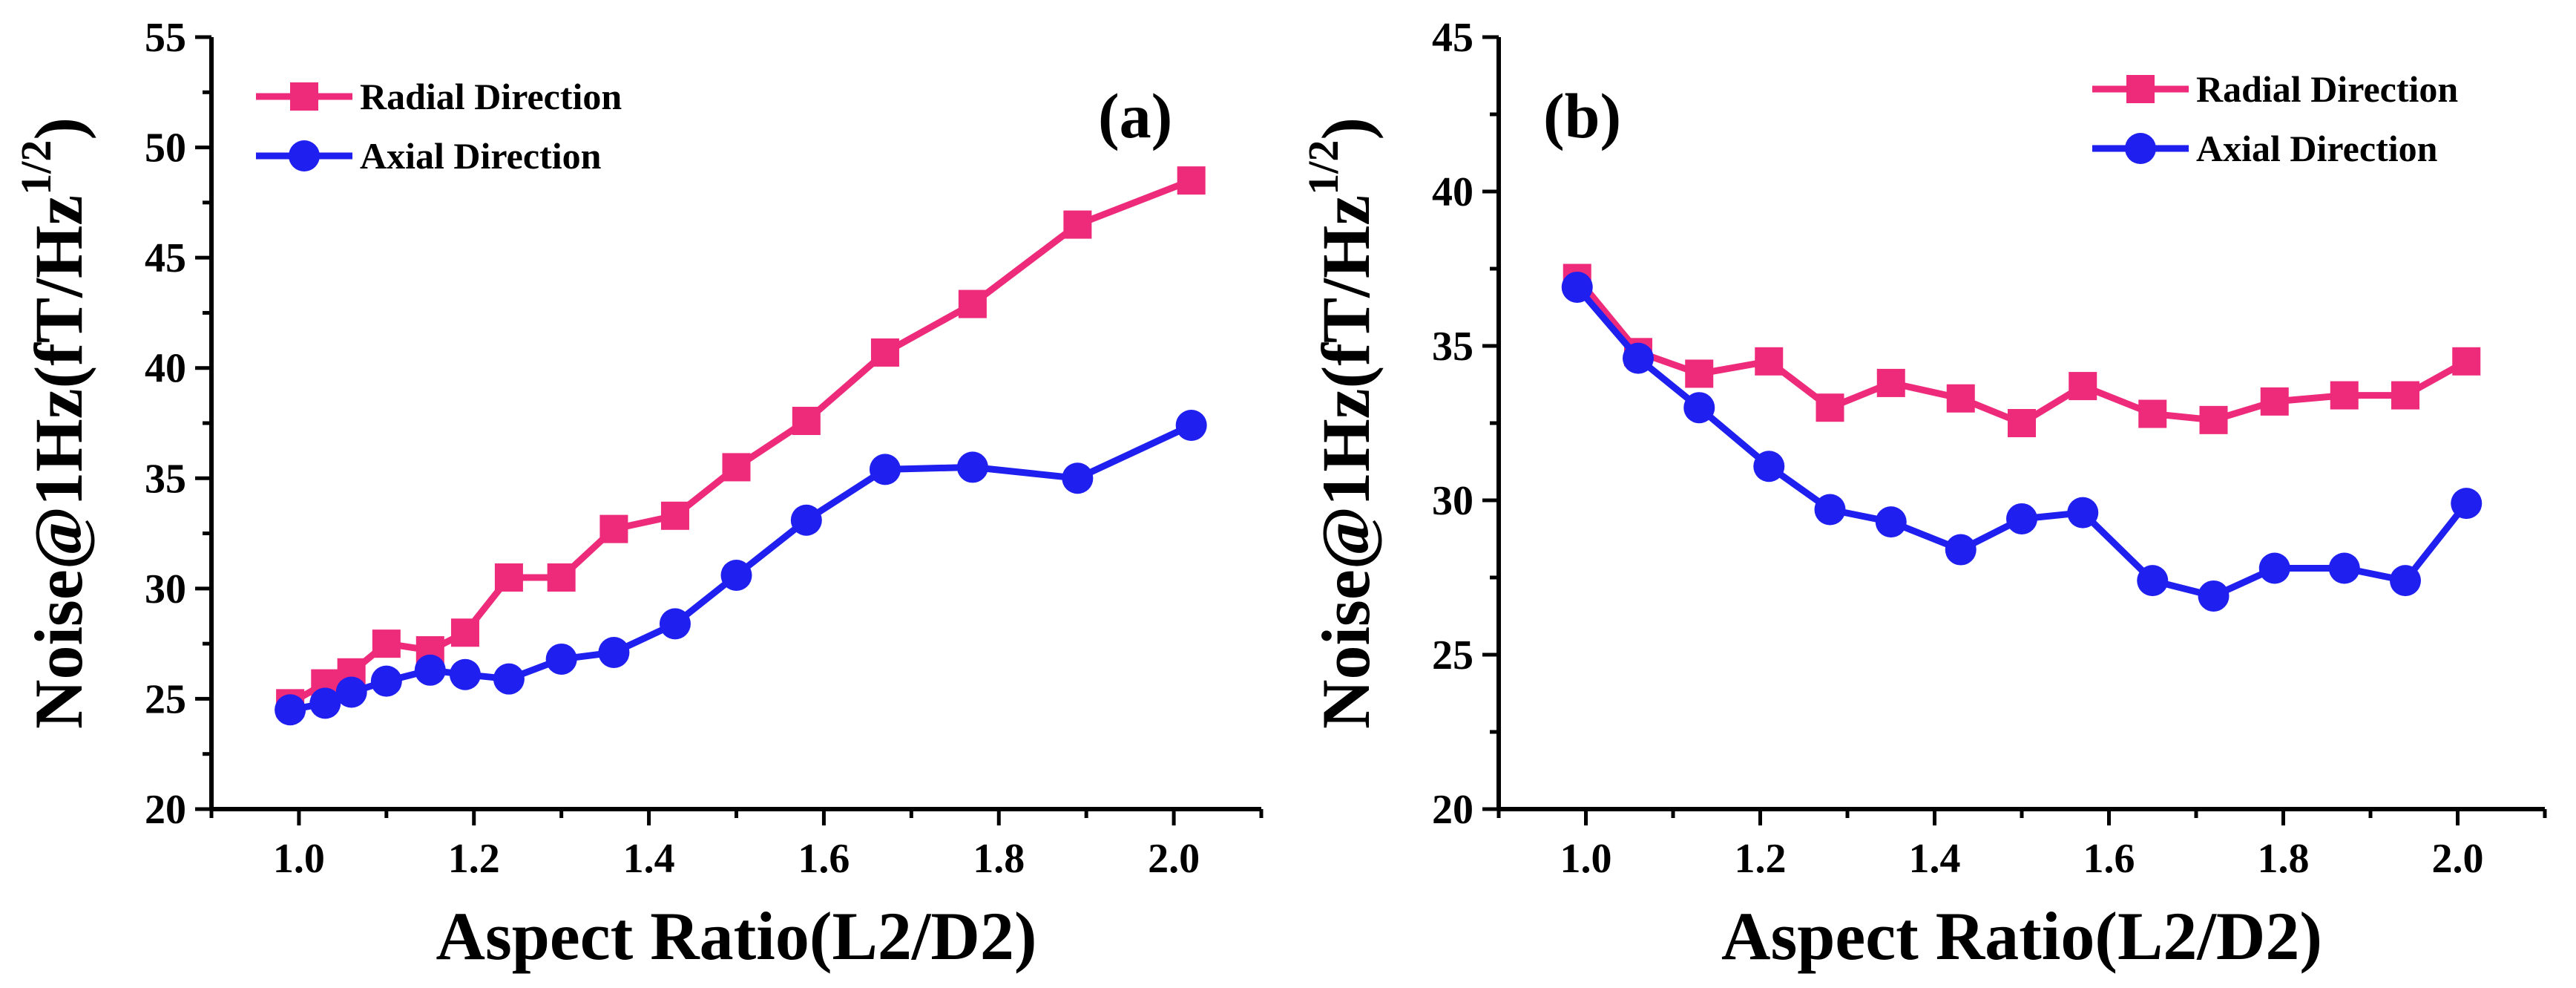 The height and width of the screenshot is (988, 2576). What do you see at coordinates (165, 148) in the screenshot?
I see `y-tick-label: 50` at bounding box center [165, 148].